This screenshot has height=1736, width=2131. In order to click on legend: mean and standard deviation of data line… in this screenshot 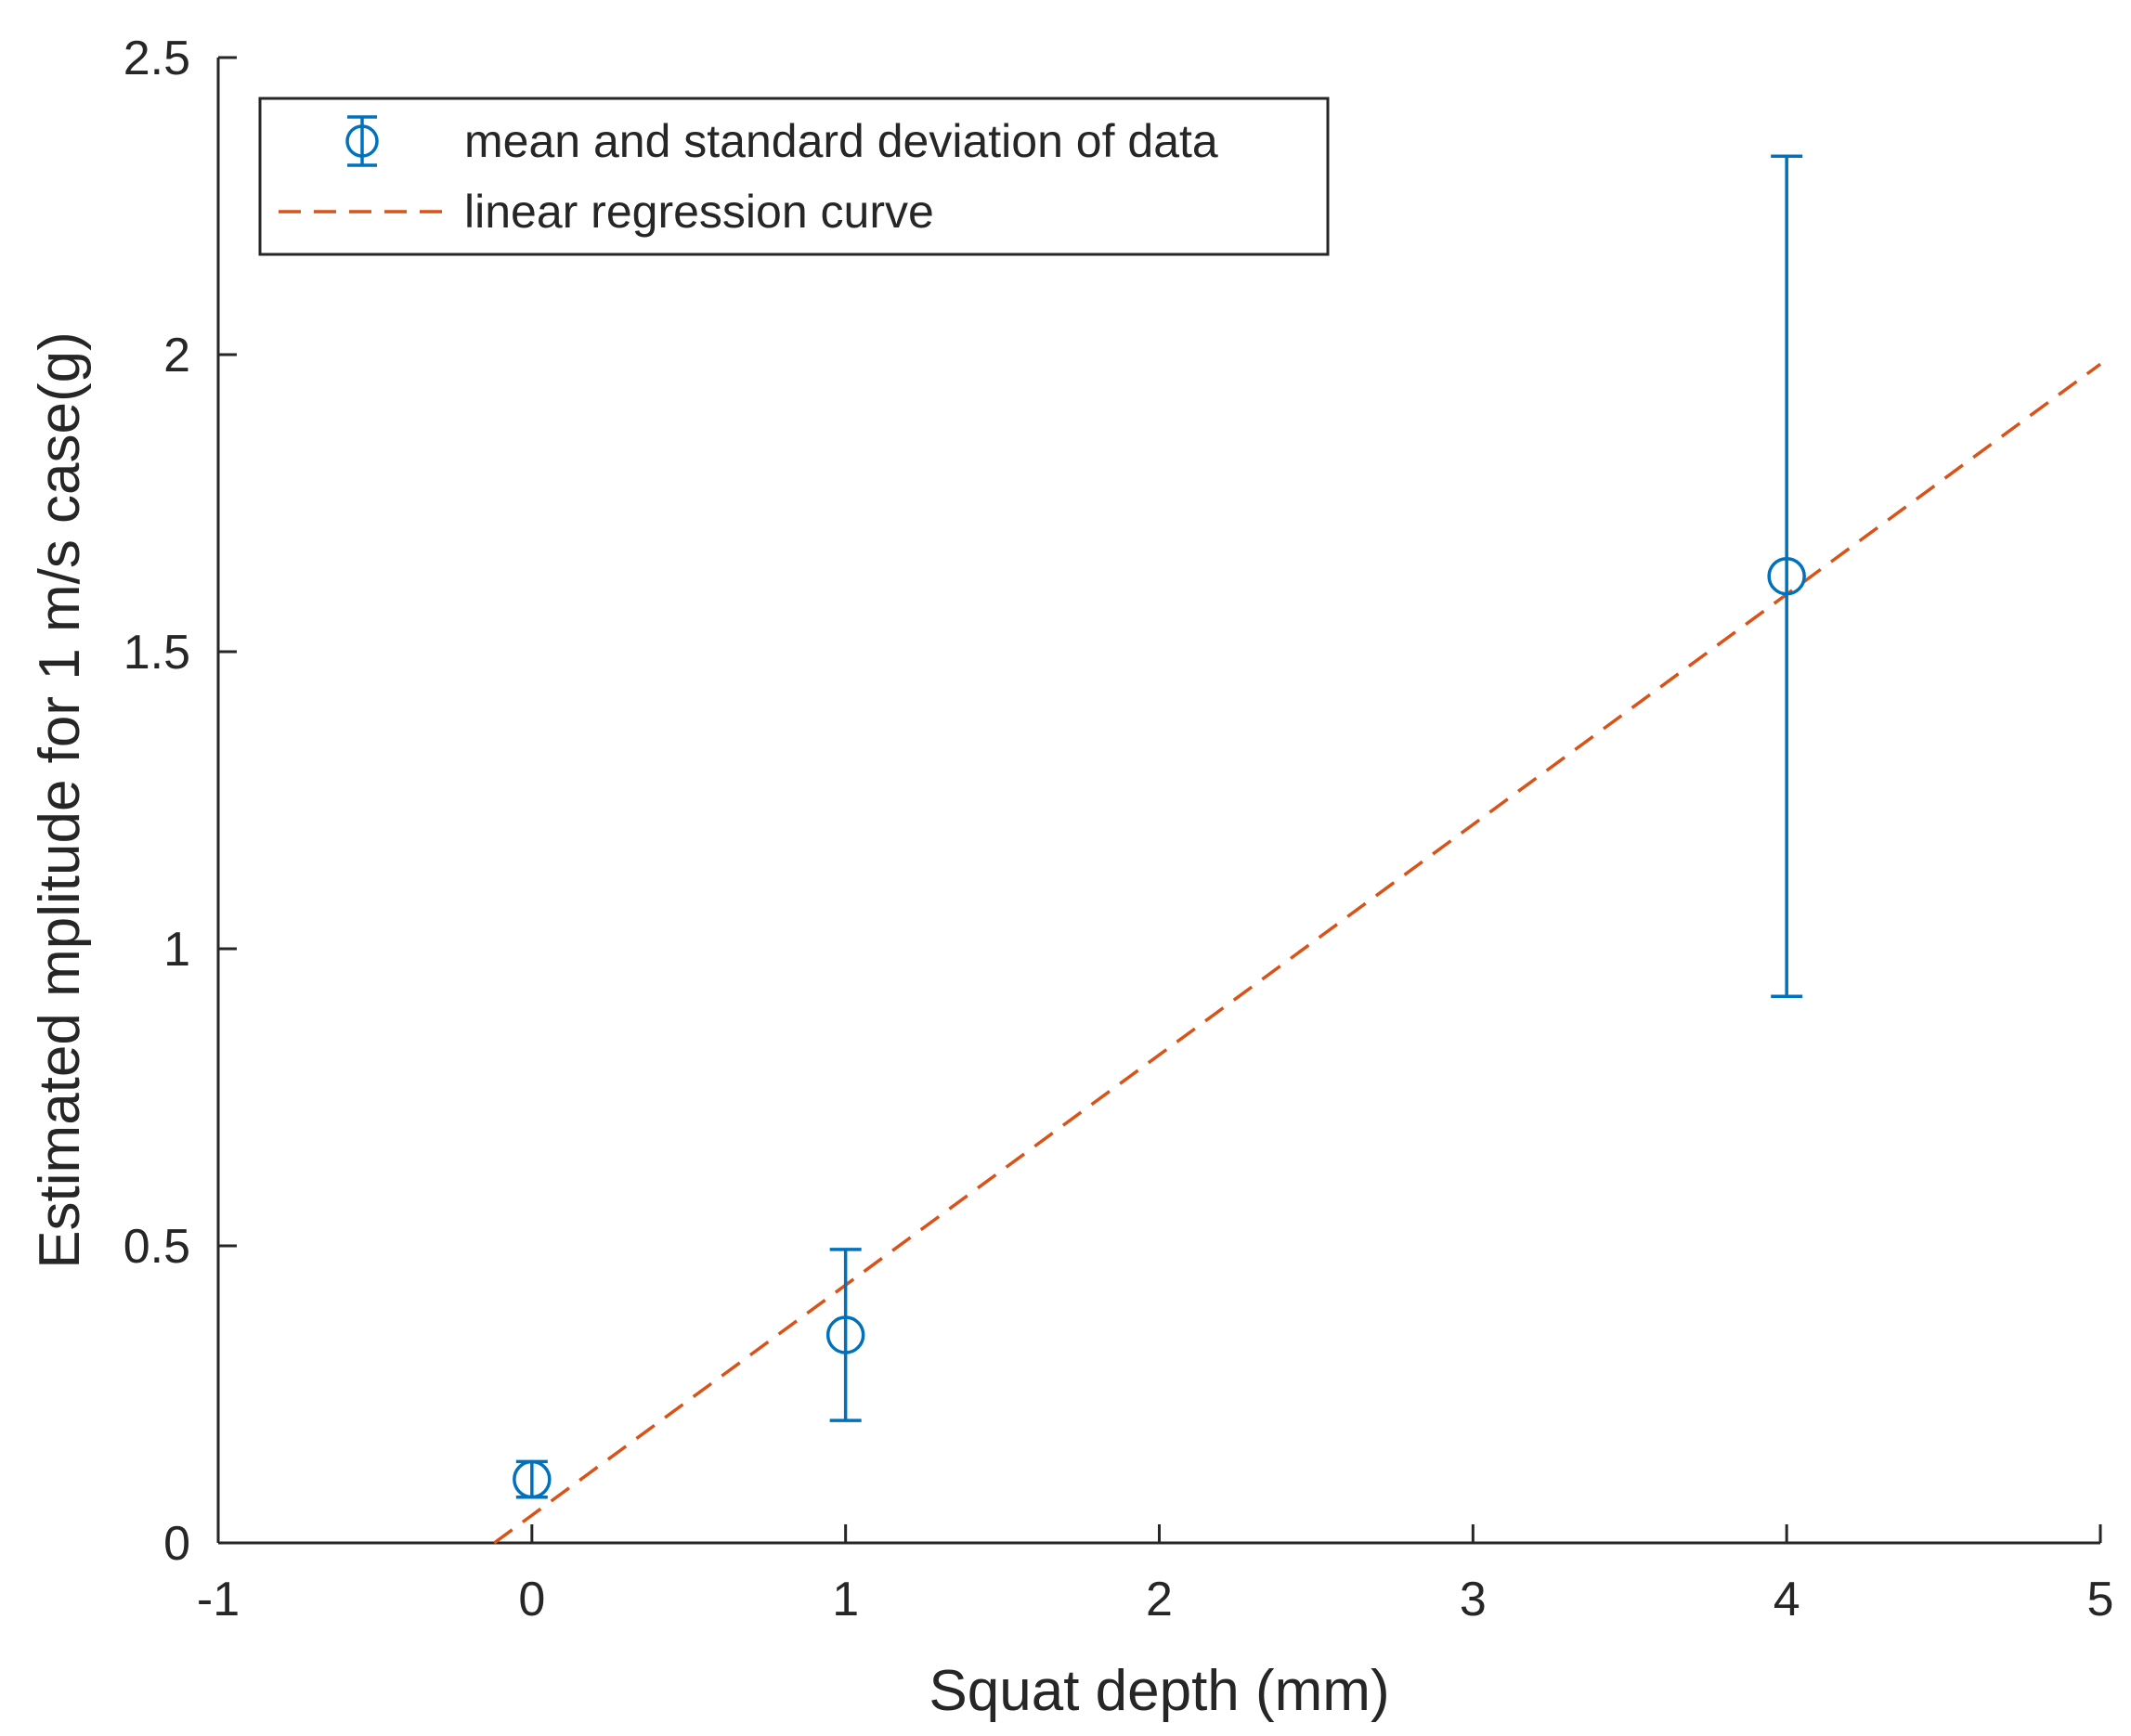, I will do `click(794, 176)`.